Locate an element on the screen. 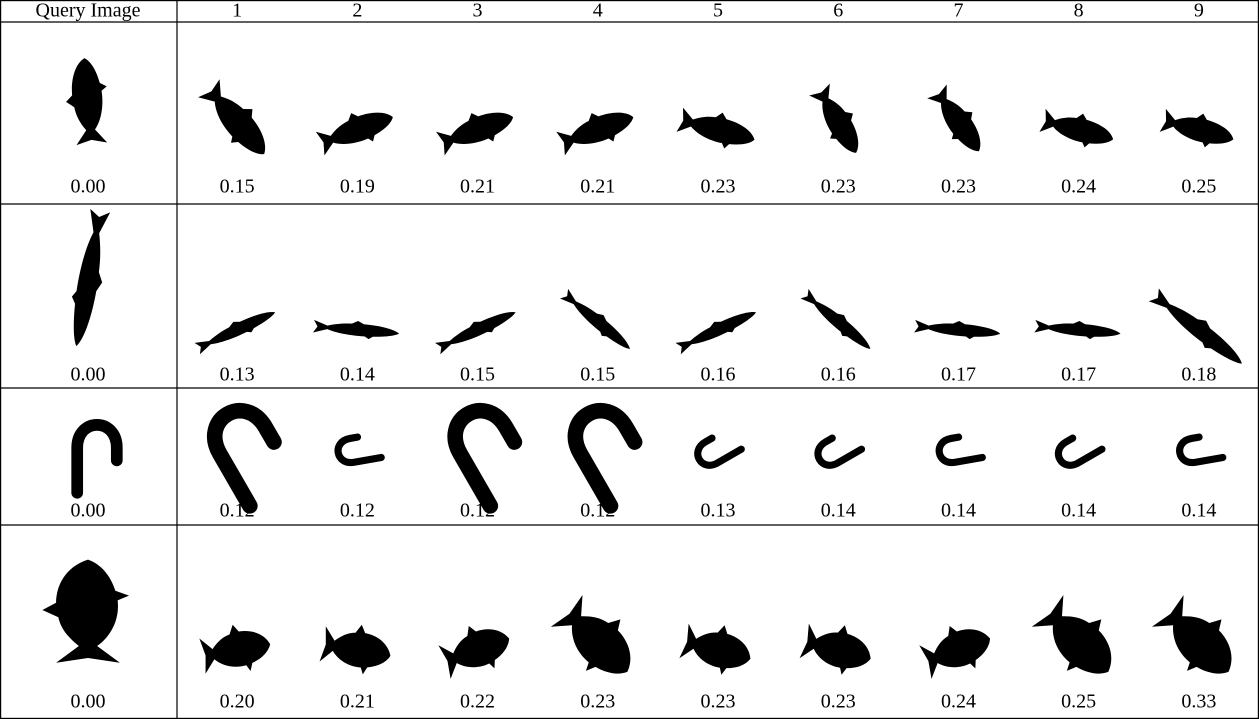  score-label: 0.20 is located at coordinates (237, 702).